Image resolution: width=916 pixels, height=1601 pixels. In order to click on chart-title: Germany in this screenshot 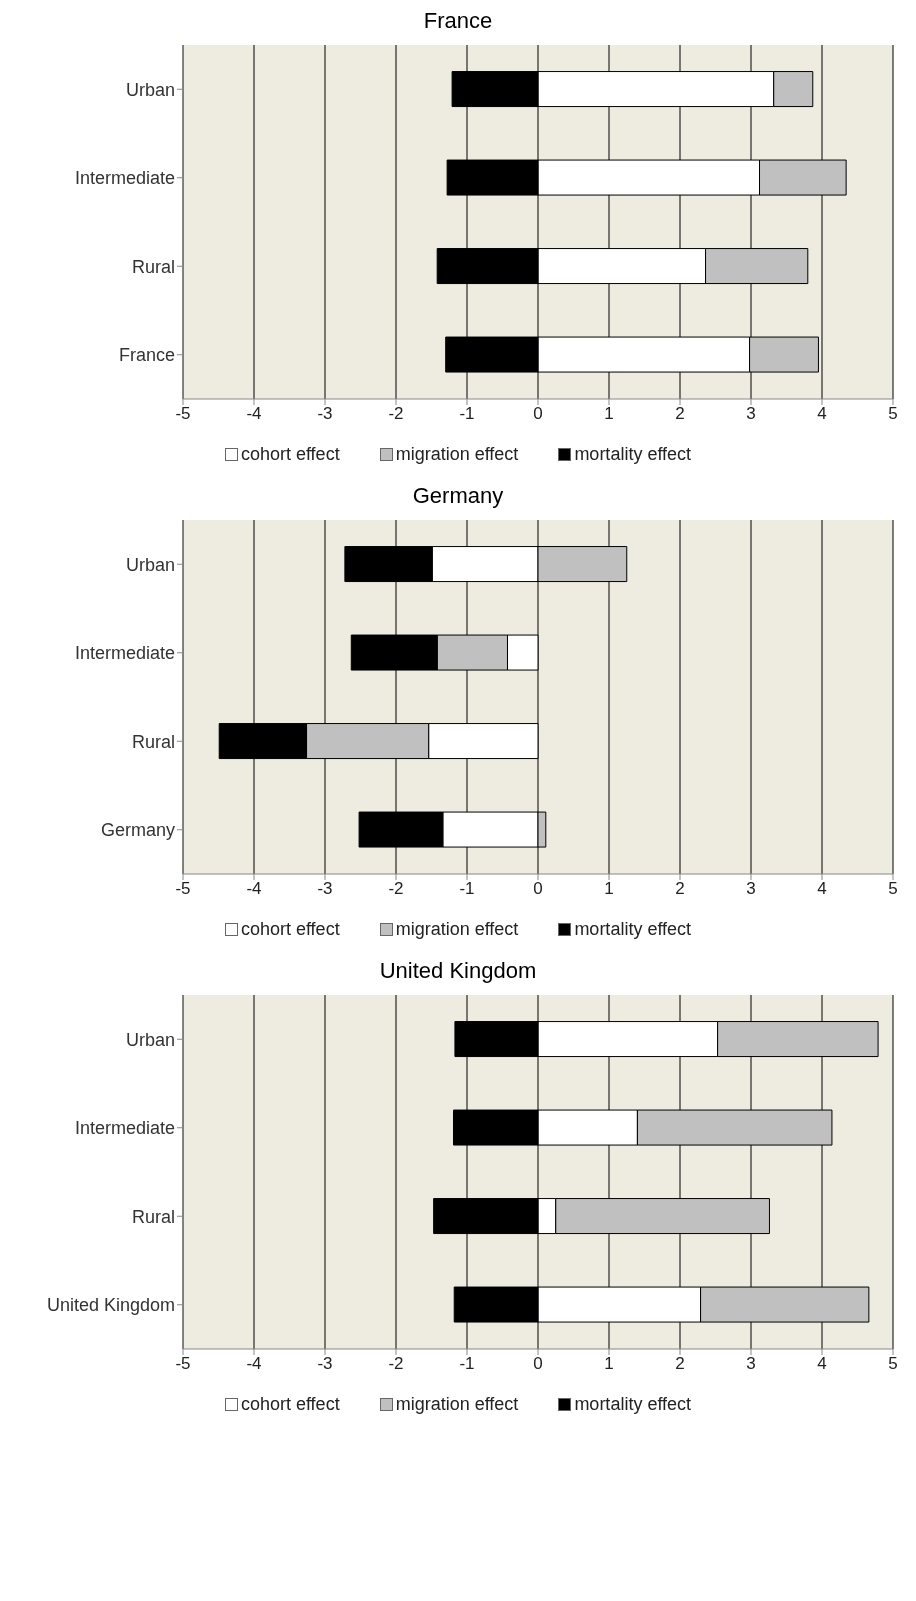, I will do `click(458, 496)`.